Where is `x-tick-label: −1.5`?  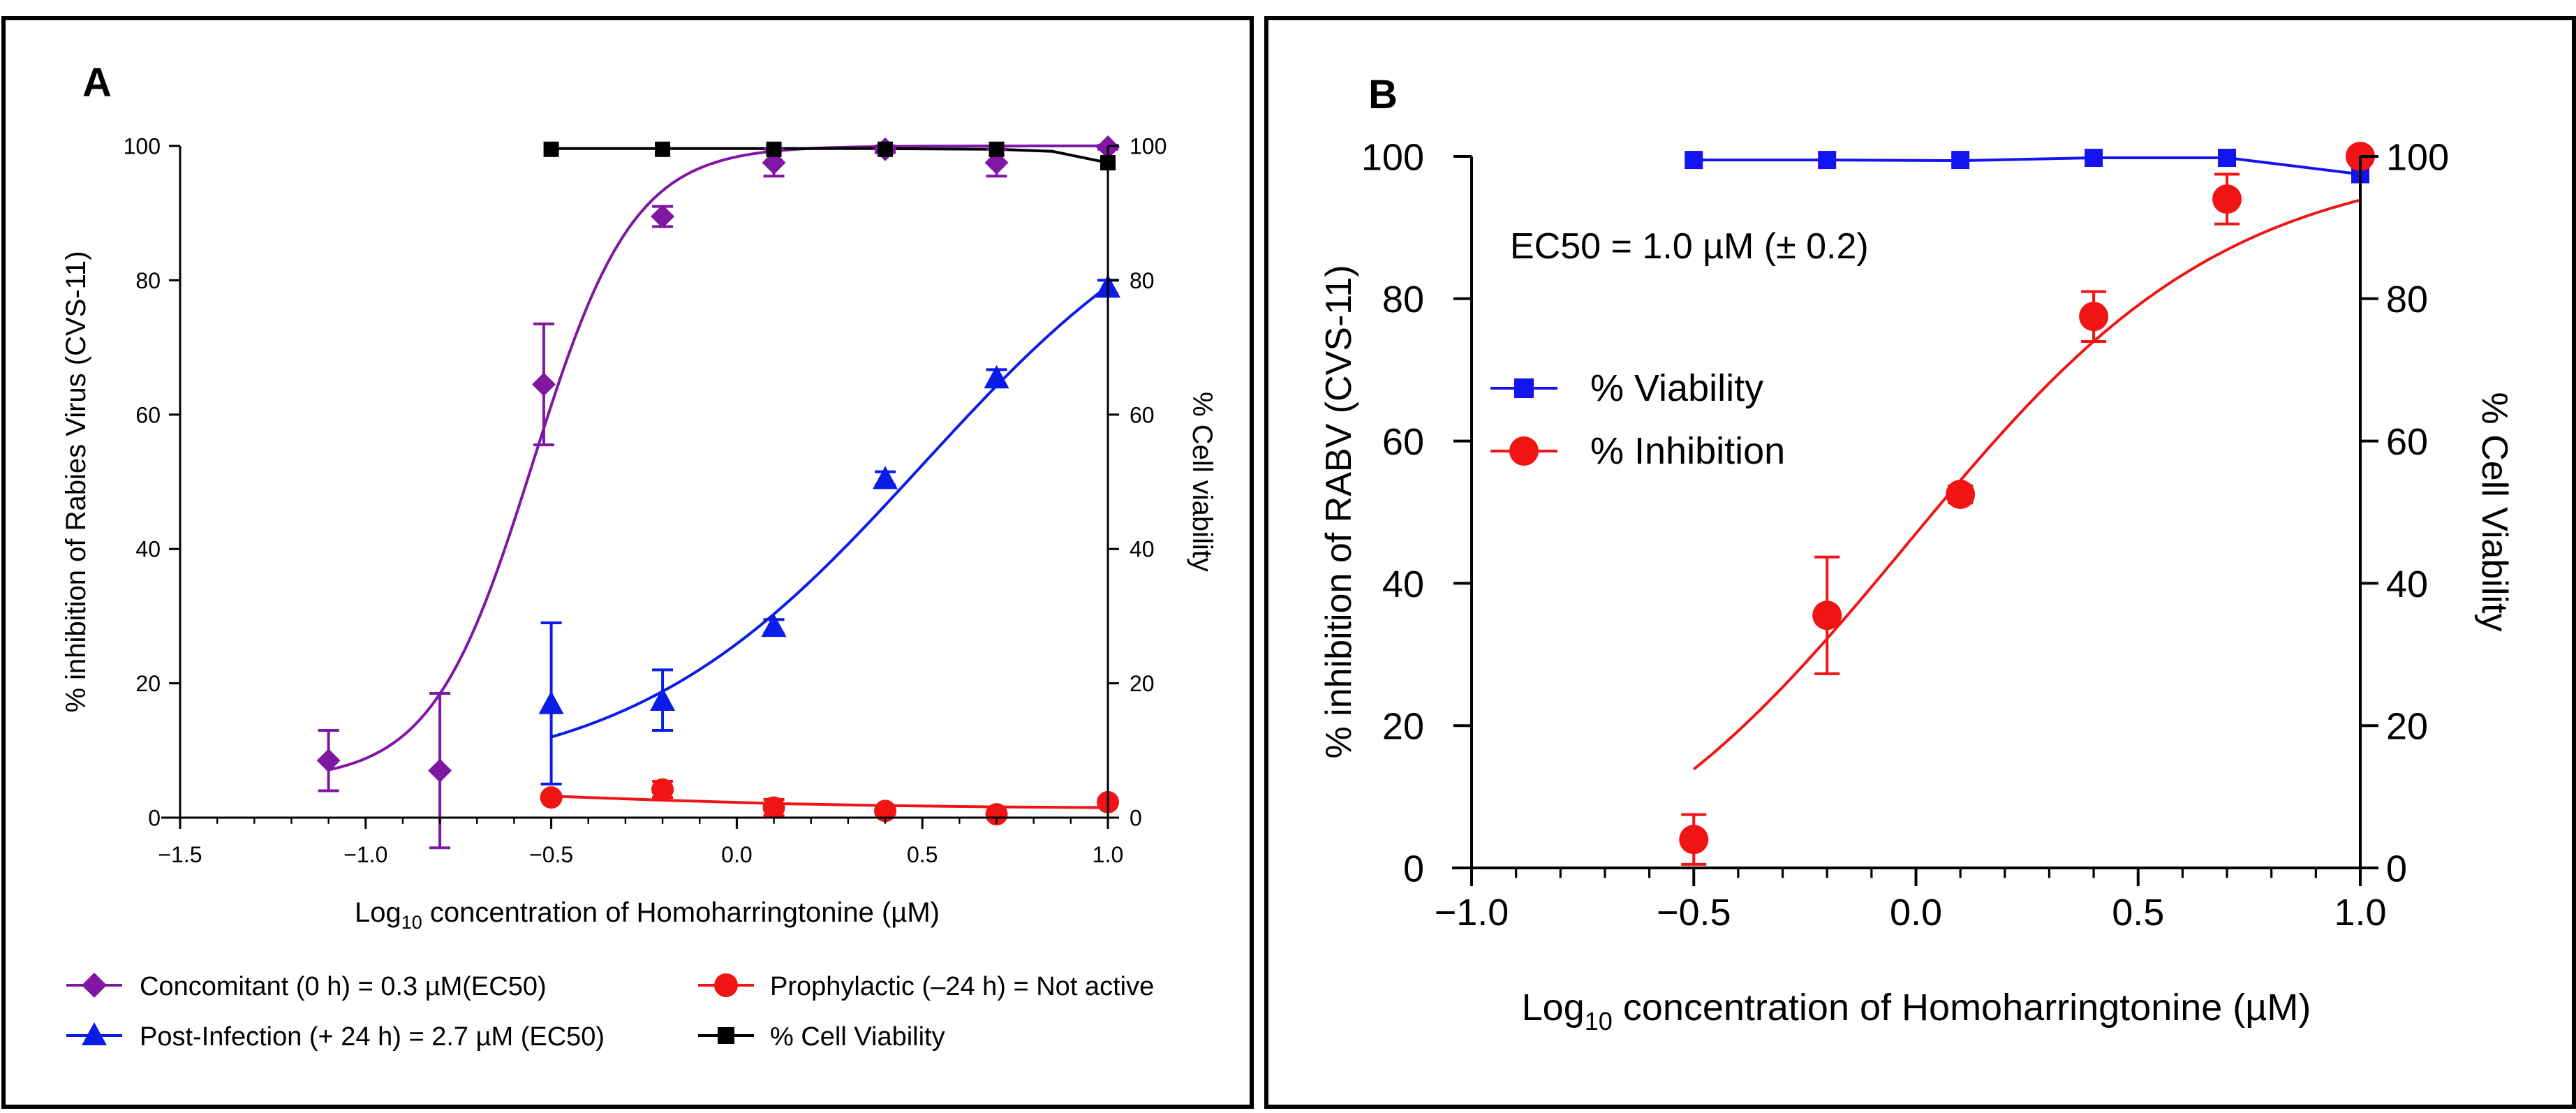 x-tick-label: −1.5 is located at coordinates (180, 855).